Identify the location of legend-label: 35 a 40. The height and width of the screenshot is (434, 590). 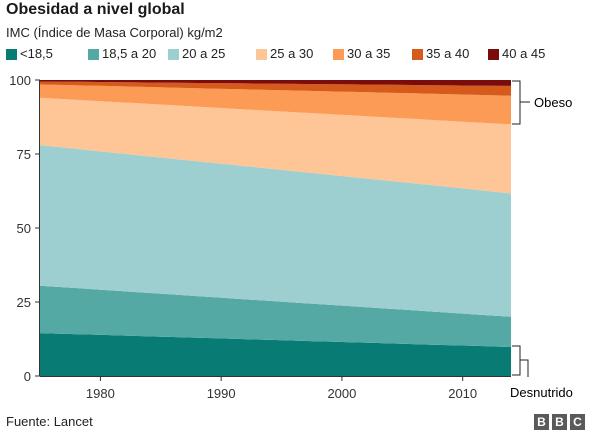
(448, 53).